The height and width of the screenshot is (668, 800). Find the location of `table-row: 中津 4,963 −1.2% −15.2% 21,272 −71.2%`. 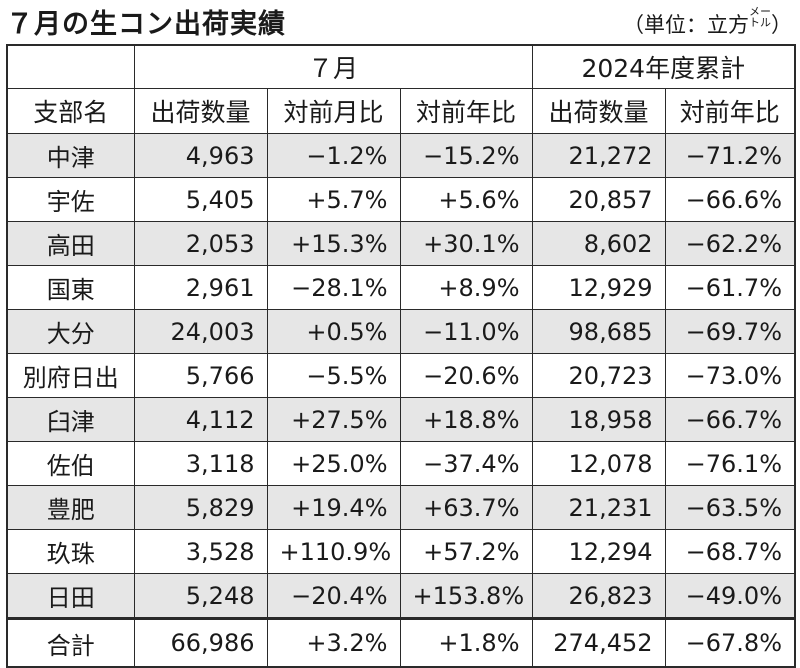

table-row: 中津 4,963 −1.2% −15.2% 21,272 −71.2% is located at coordinates (401, 155).